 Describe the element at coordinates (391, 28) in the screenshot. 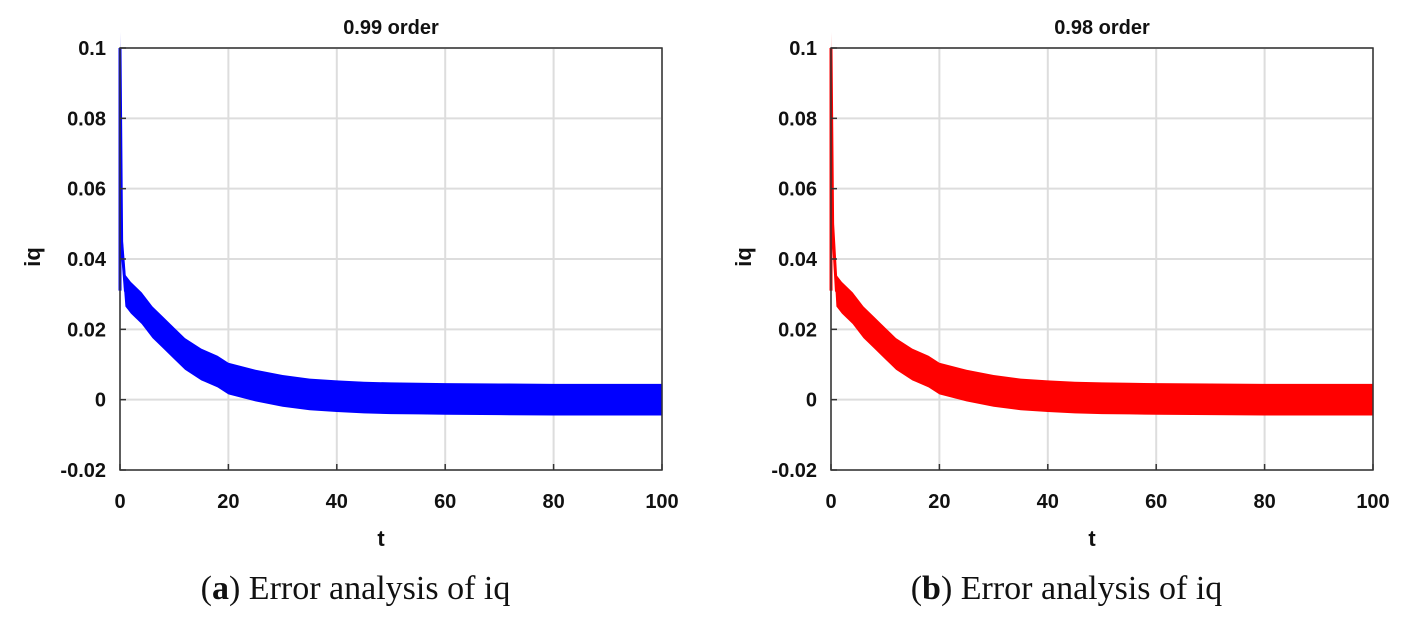

I see `chart-title: 0.99 order` at that location.